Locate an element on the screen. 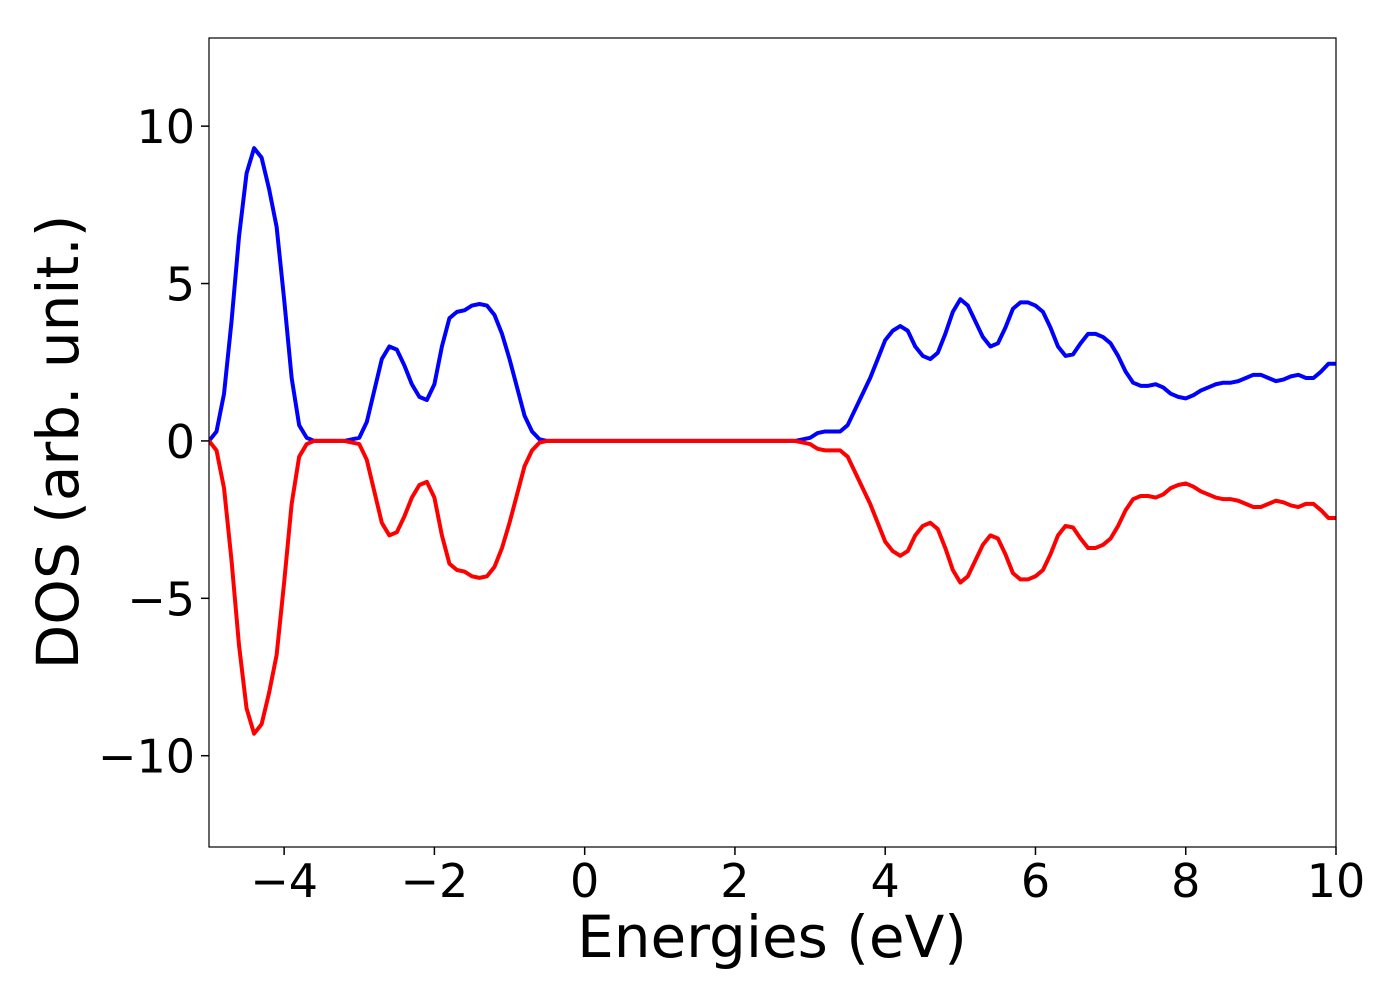 The width and height of the screenshot is (1400, 1000). y-tick-label: 5 is located at coordinates (180, 285).